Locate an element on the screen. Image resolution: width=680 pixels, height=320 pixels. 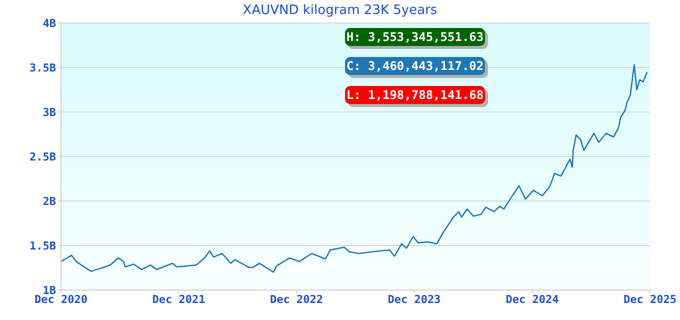
x-tick-label: Dec 2024 is located at coordinates (533, 299).